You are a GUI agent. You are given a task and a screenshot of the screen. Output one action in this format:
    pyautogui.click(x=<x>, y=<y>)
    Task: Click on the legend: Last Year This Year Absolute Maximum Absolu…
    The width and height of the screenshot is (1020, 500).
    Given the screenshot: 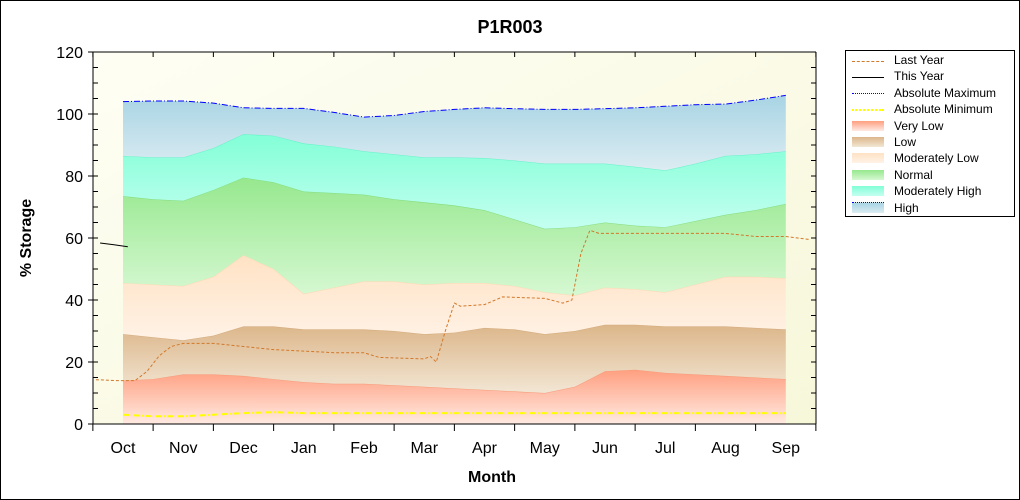 What is the action you would take?
    pyautogui.click(x=930, y=133)
    